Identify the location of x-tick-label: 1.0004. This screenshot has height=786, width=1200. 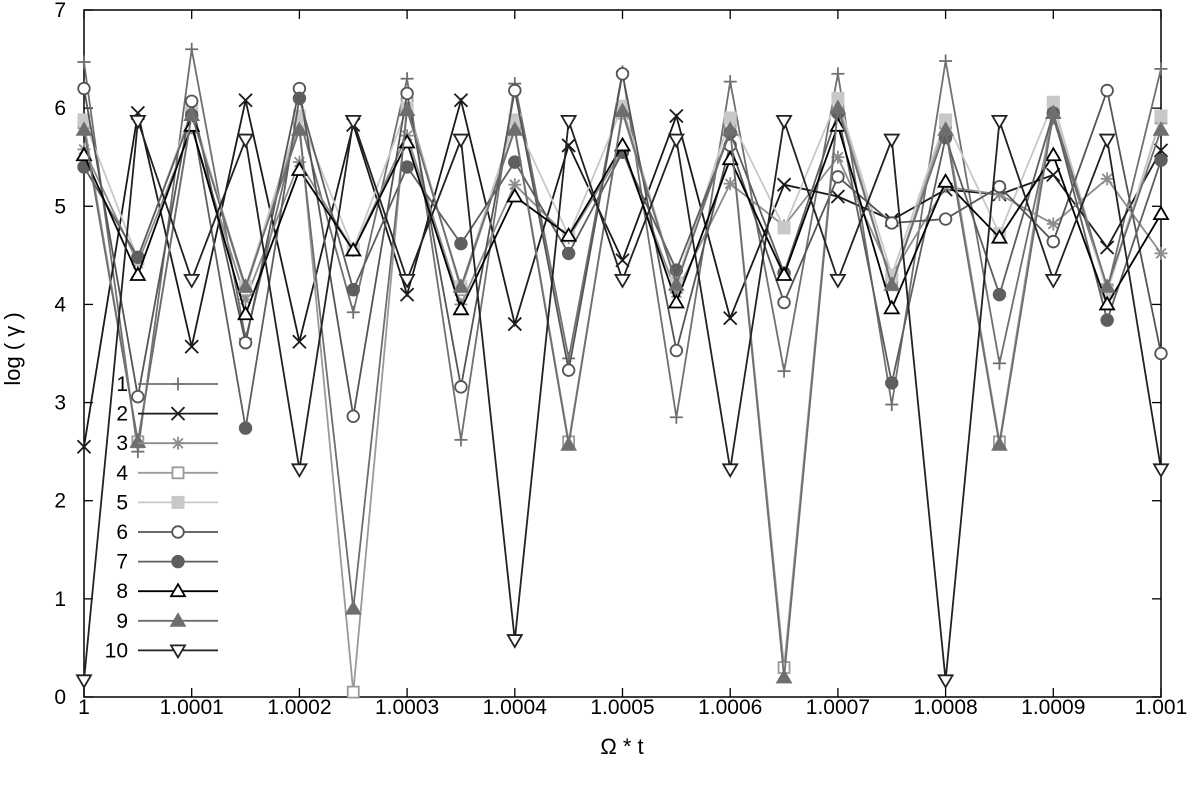
(515, 707).